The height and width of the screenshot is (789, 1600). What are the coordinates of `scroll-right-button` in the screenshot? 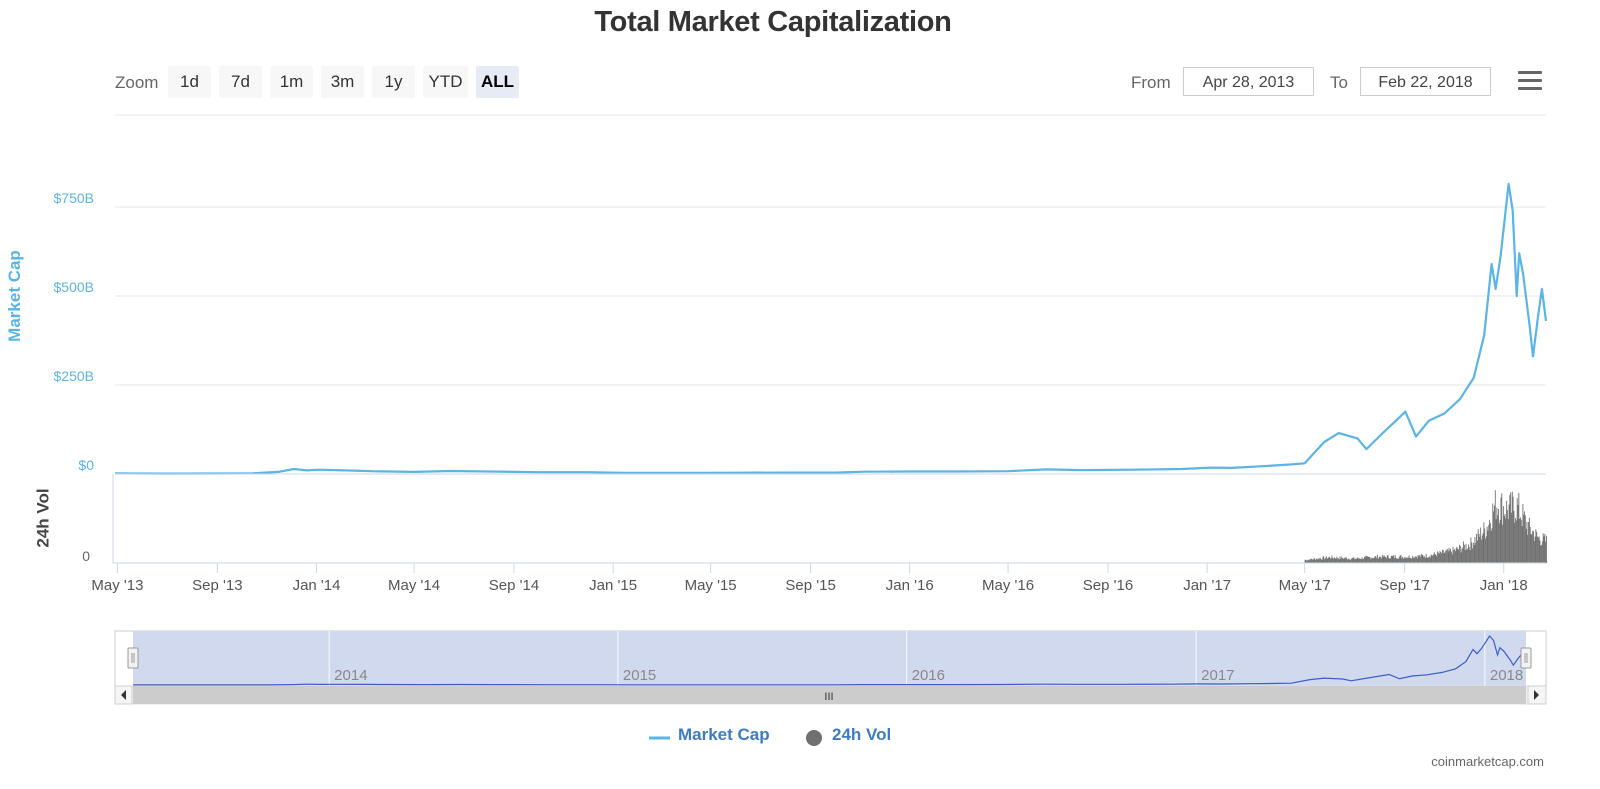 It's located at (1537, 695).